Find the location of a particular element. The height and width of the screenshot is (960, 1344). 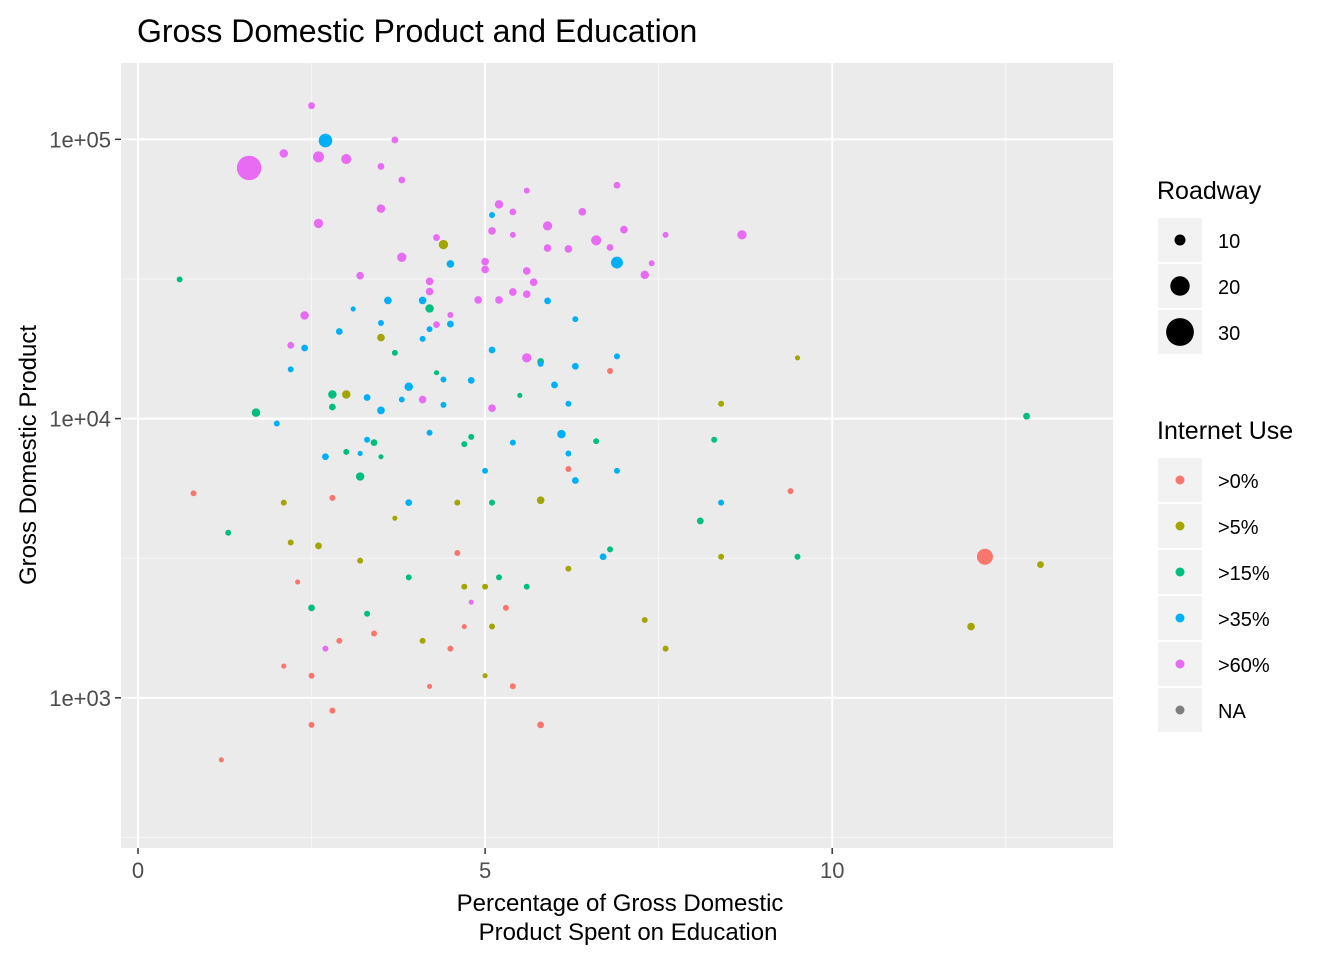

x-axis-title-line-2: Product Spent on Education is located at coordinates (628, 932).